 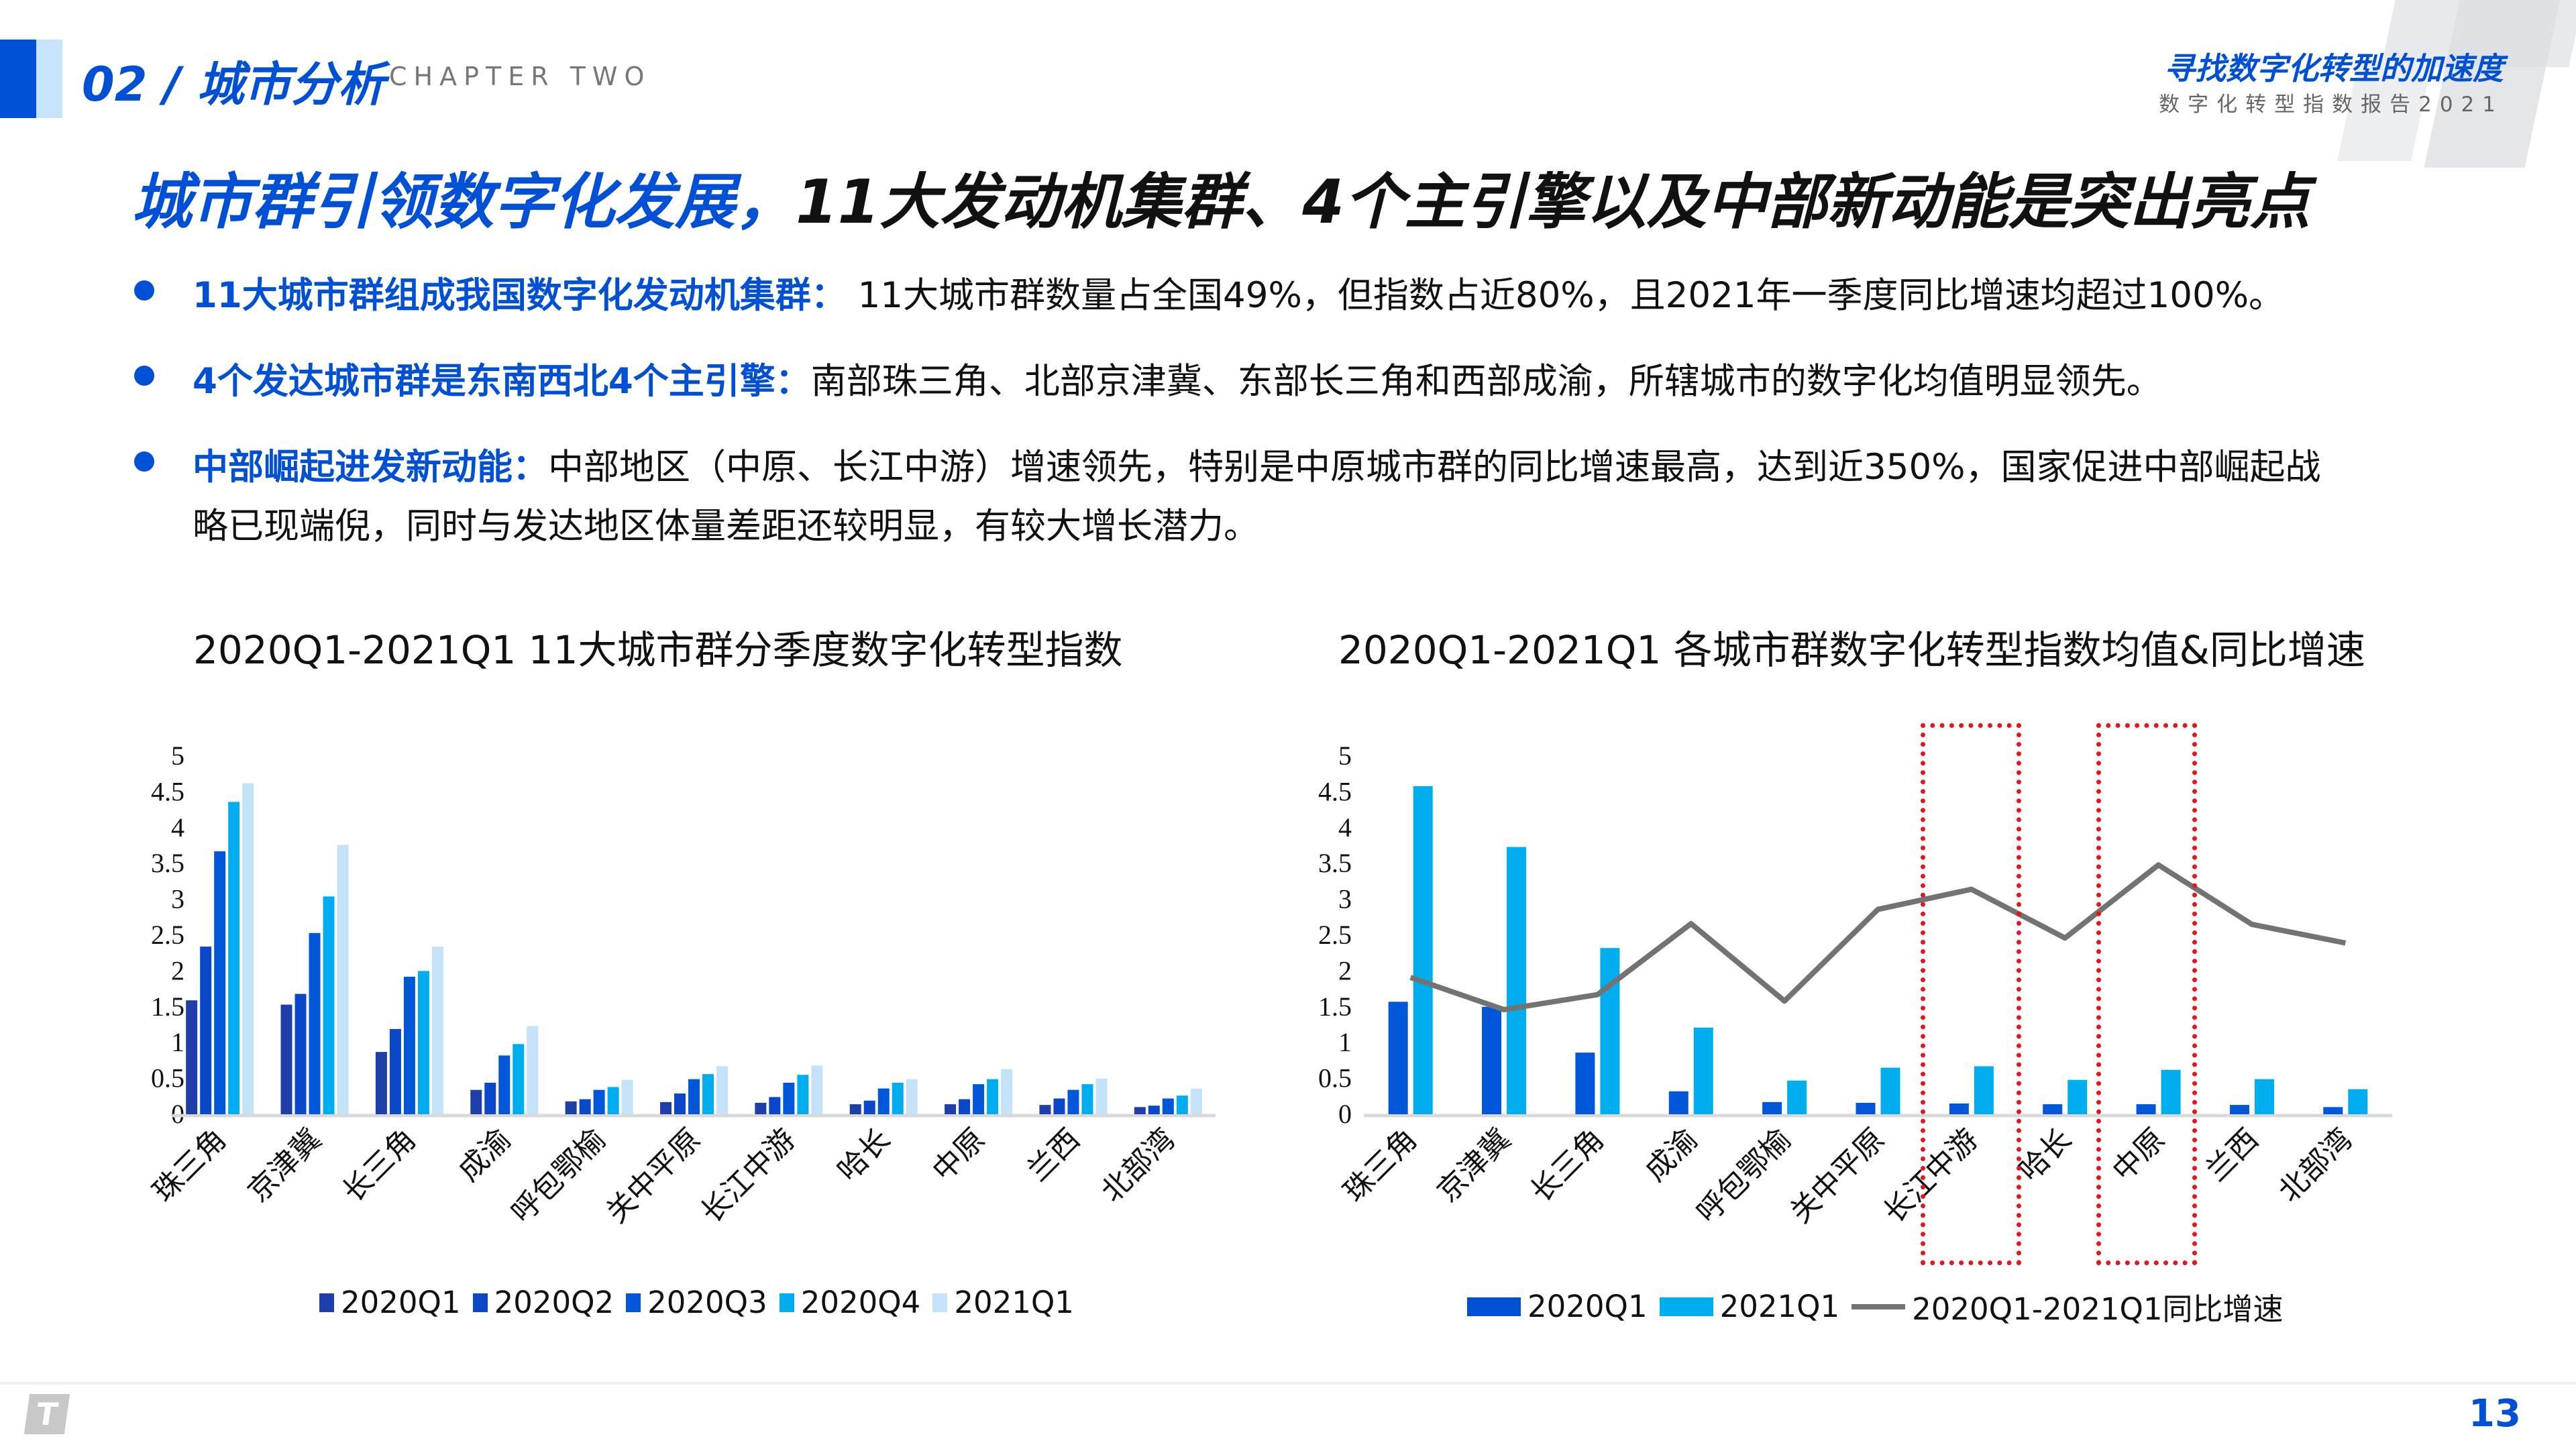 I want to click on y-tick-label: 3, so click(x=1345, y=899).